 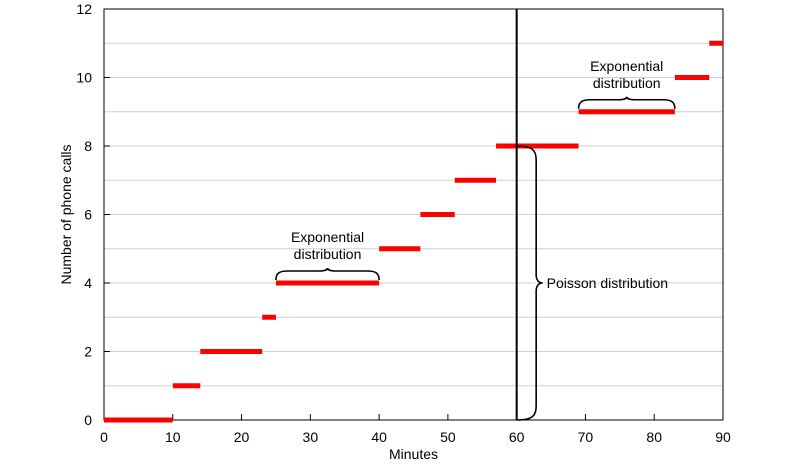 What do you see at coordinates (88, 283) in the screenshot?
I see `y-tick-label-4: 4` at bounding box center [88, 283].